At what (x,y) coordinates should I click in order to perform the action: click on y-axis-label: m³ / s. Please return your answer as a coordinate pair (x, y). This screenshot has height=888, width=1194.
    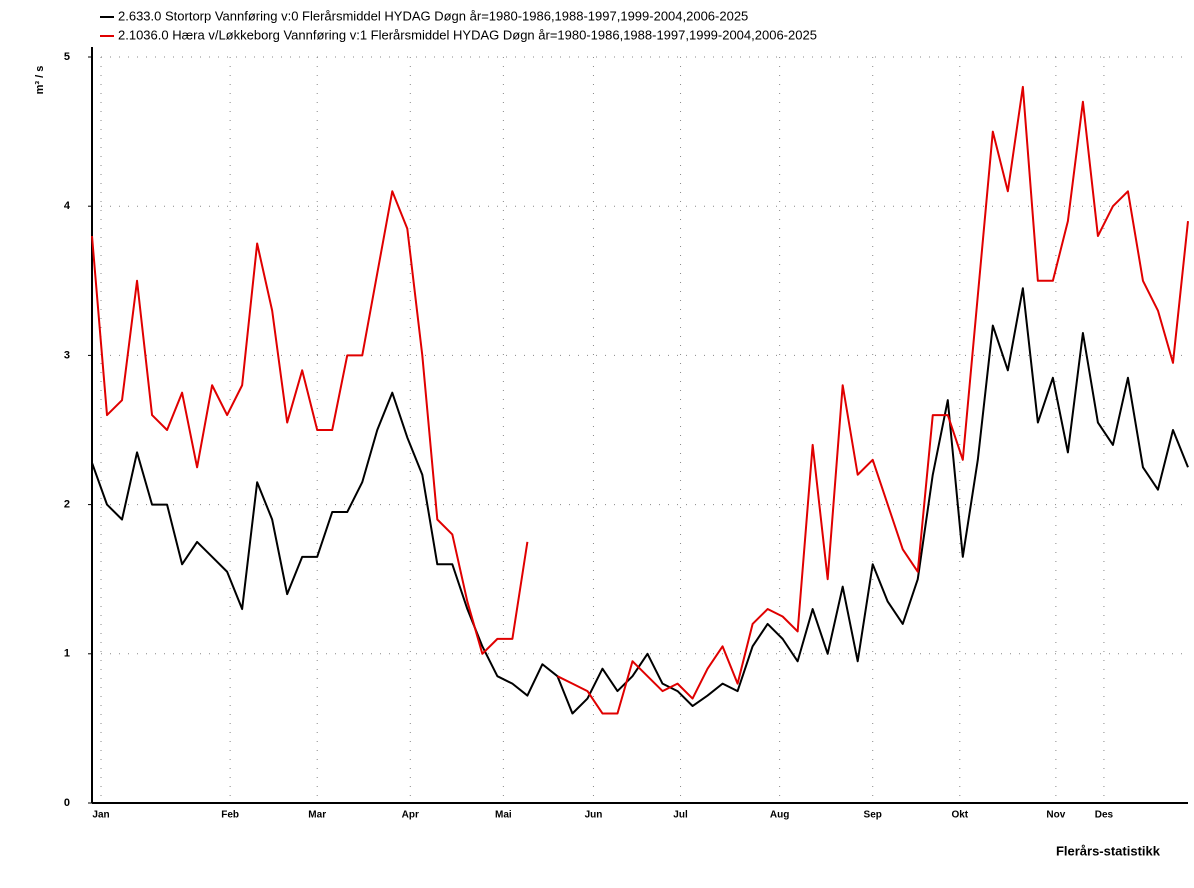
    Looking at the image, I should click on (40, 80).